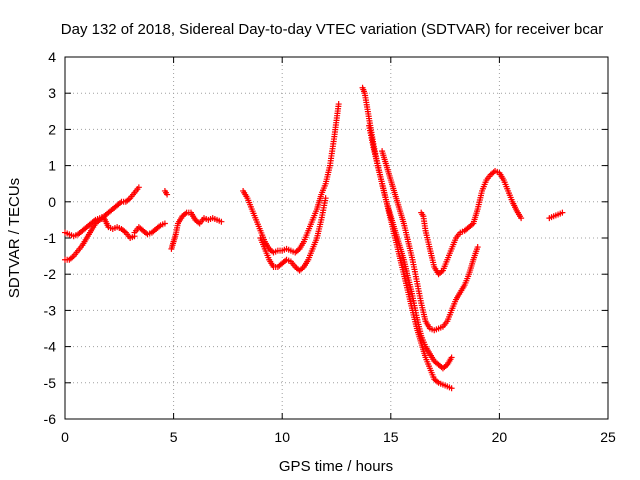 The width and height of the screenshot is (640, 480). I want to click on y-axis-label: SDTVAR / TECUs, so click(14, 238).